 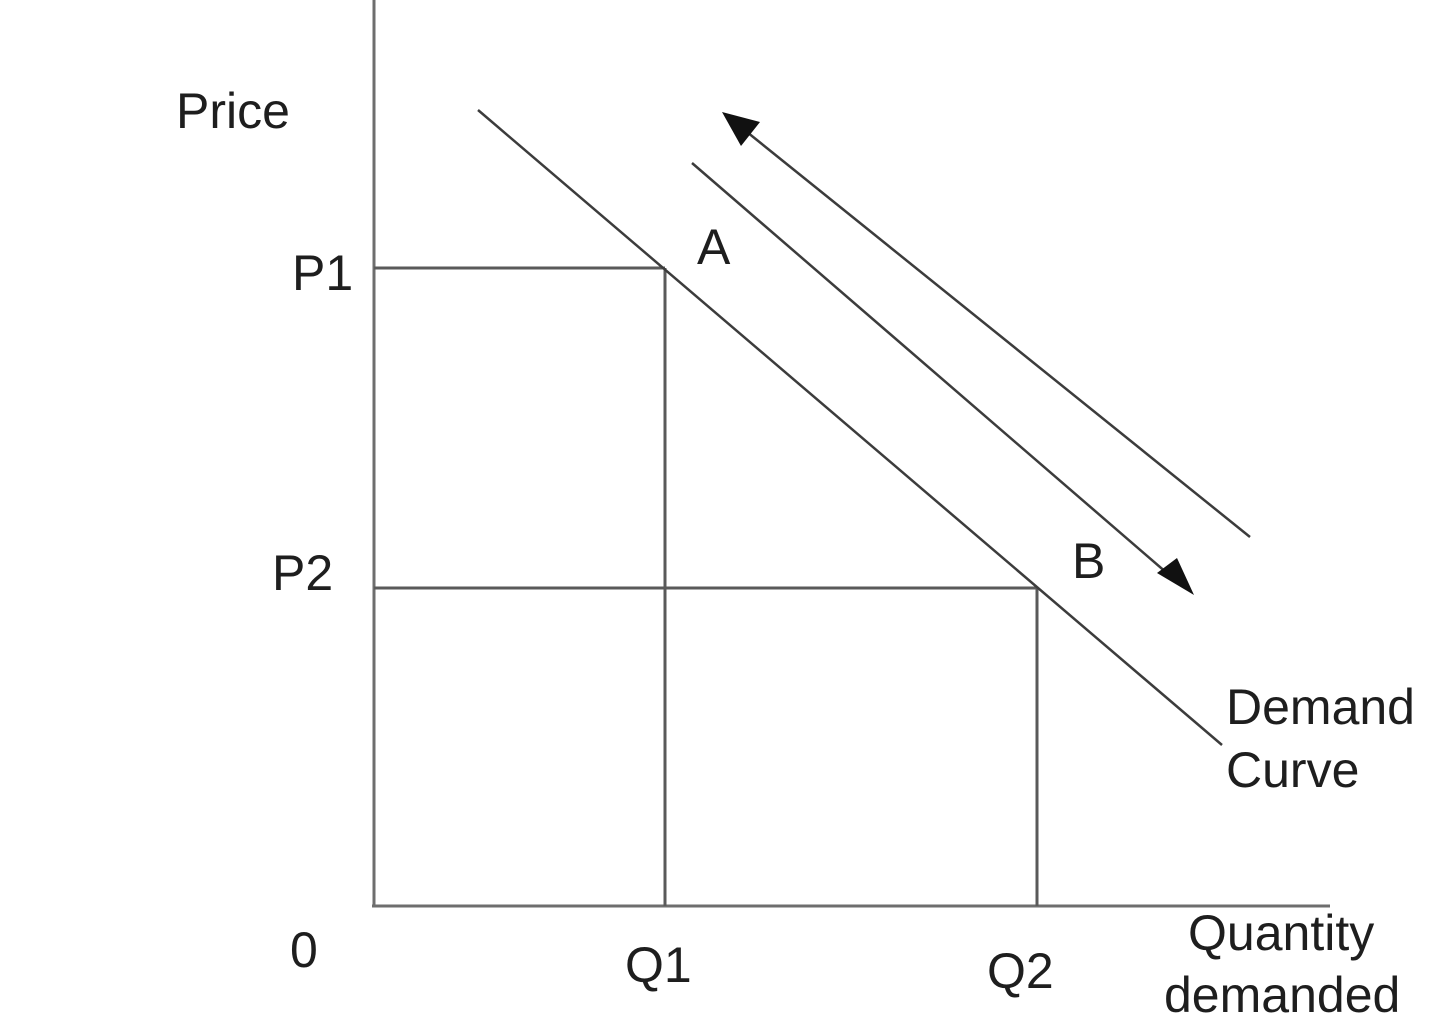 I want to click on origin-label: 0, so click(x=304, y=950).